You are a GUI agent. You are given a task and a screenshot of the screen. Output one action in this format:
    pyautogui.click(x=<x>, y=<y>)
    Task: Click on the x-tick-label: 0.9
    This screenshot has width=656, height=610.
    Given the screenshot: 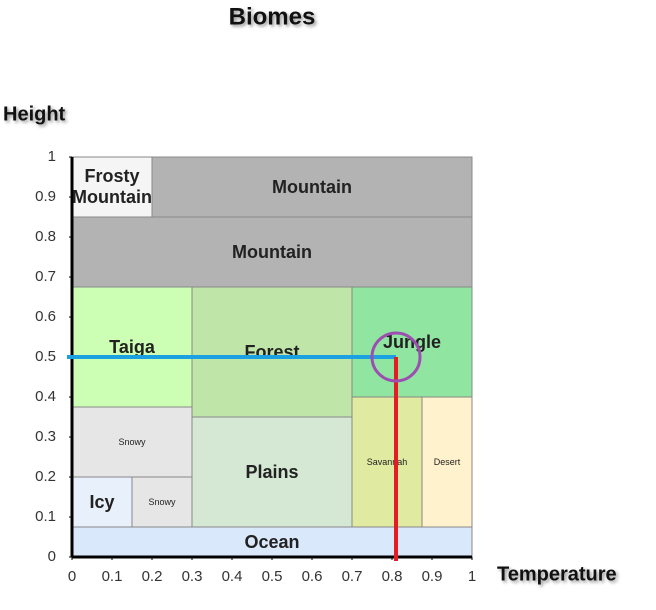 What is the action you would take?
    pyautogui.click(x=432, y=576)
    